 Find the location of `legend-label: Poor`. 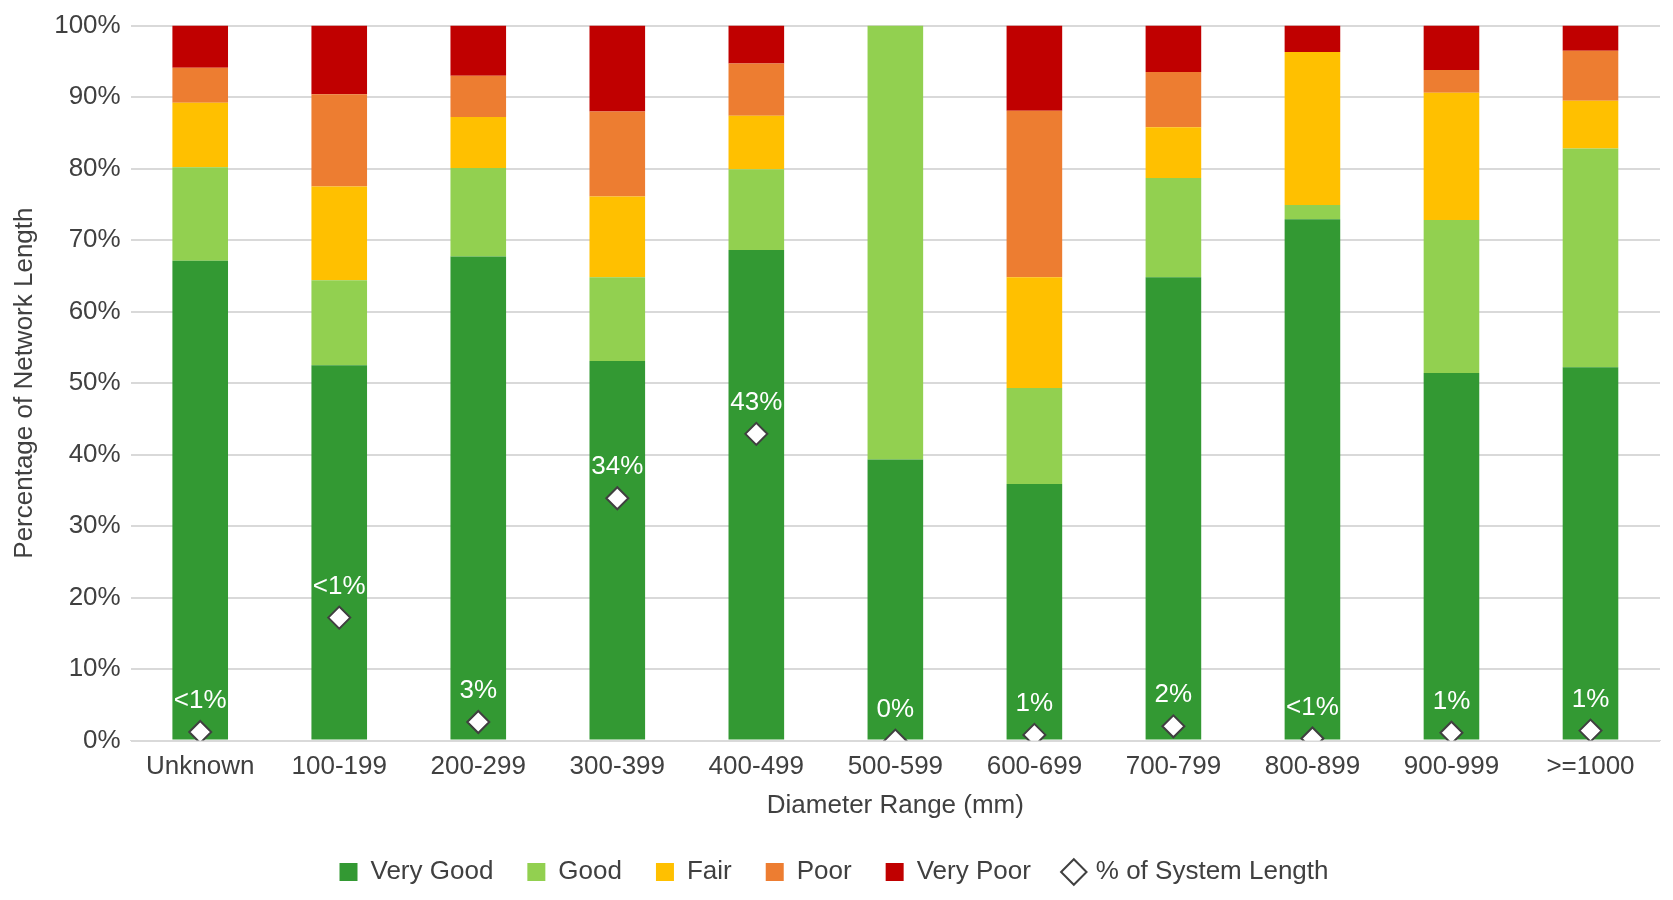

legend-label: Poor is located at coordinates (824, 870).